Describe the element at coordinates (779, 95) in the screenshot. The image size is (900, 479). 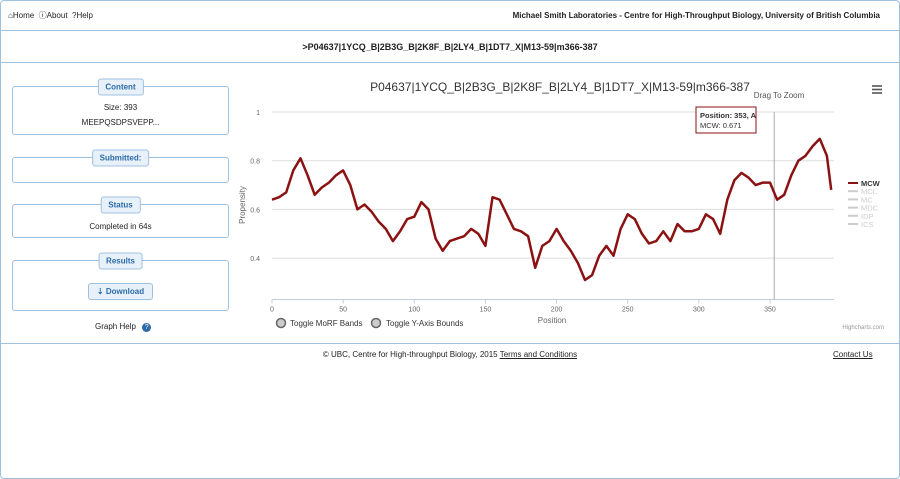
I see `zoom-hint: Drag To Zoom` at that location.